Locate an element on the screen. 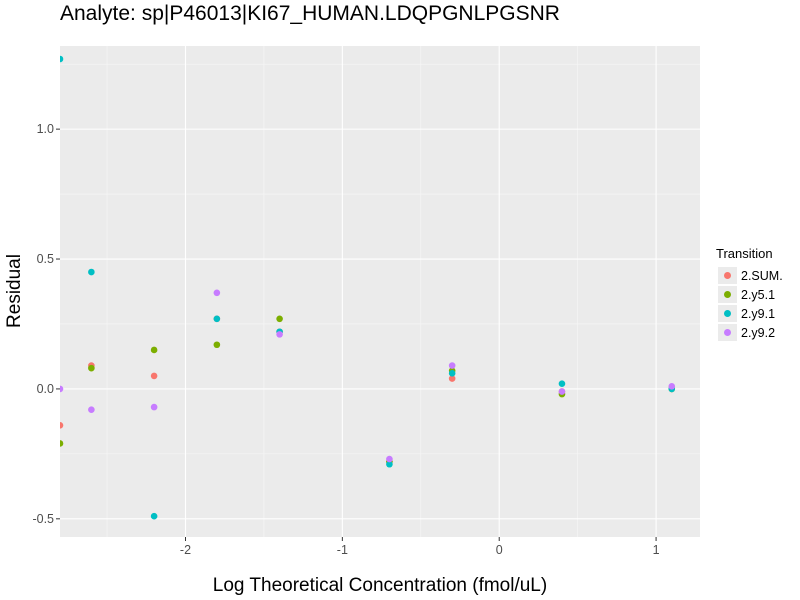 The height and width of the screenshot is (600, 800). y-tick-label: 1.0 is located at coordinates (45, 129).